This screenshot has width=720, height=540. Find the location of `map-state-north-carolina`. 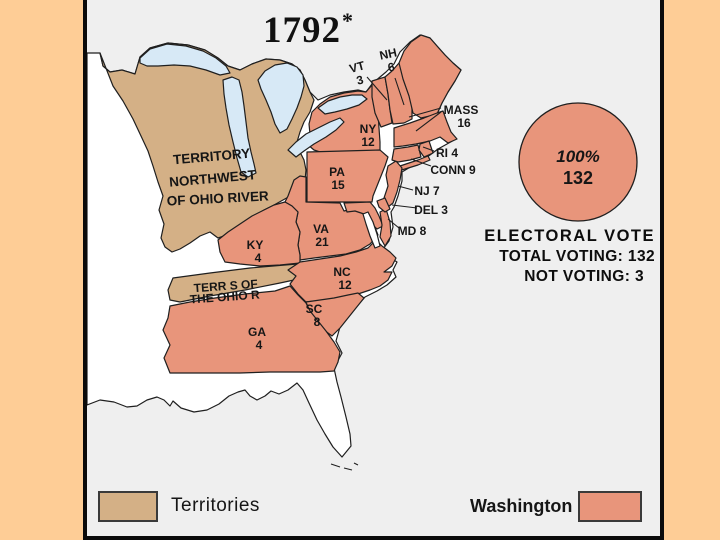

map-state-north-carolina is located at coordinates (342, 271).